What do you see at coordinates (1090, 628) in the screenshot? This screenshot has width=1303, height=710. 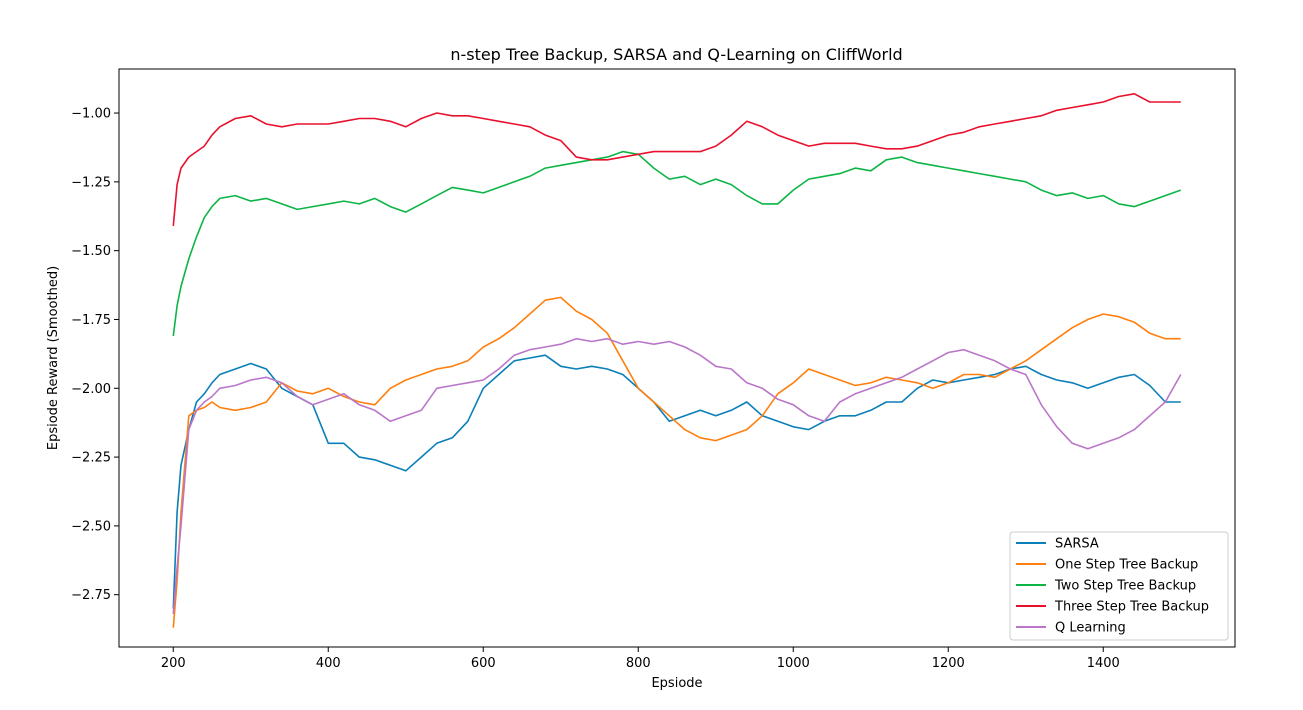 I see `legend-label: Q Learning` at bounding box center [1090, 628].